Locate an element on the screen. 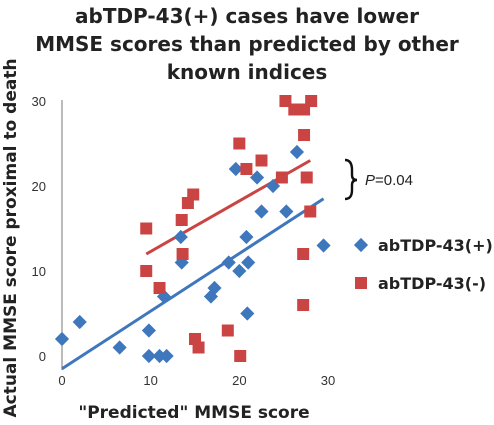 This screenshot has width=494, height=425. legend-item-negative: abTDP-43(-) is located at coordinates (420, 283).